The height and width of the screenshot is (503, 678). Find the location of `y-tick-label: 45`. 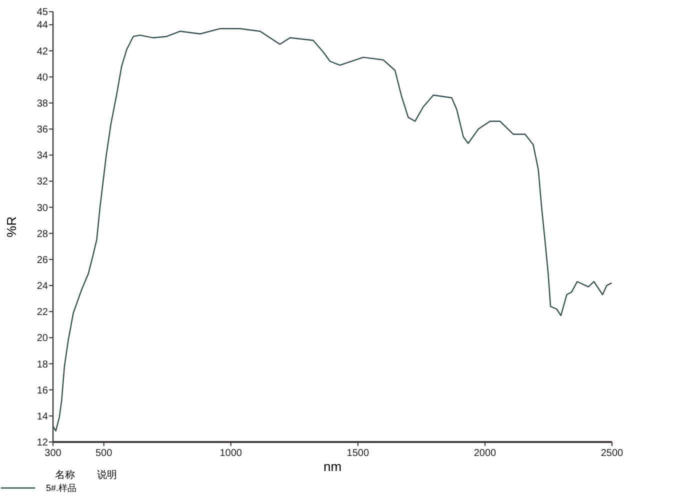

y-tick-label: 45 is located at coordinates (42, 12).